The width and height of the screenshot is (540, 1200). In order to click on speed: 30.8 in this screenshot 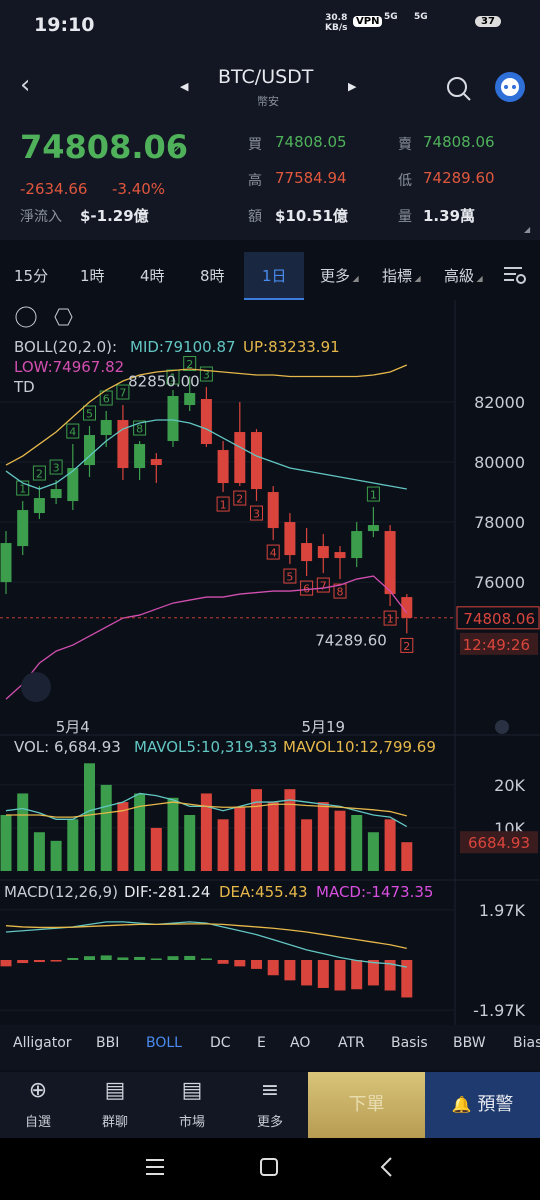, I will do `click(336, 18)`.